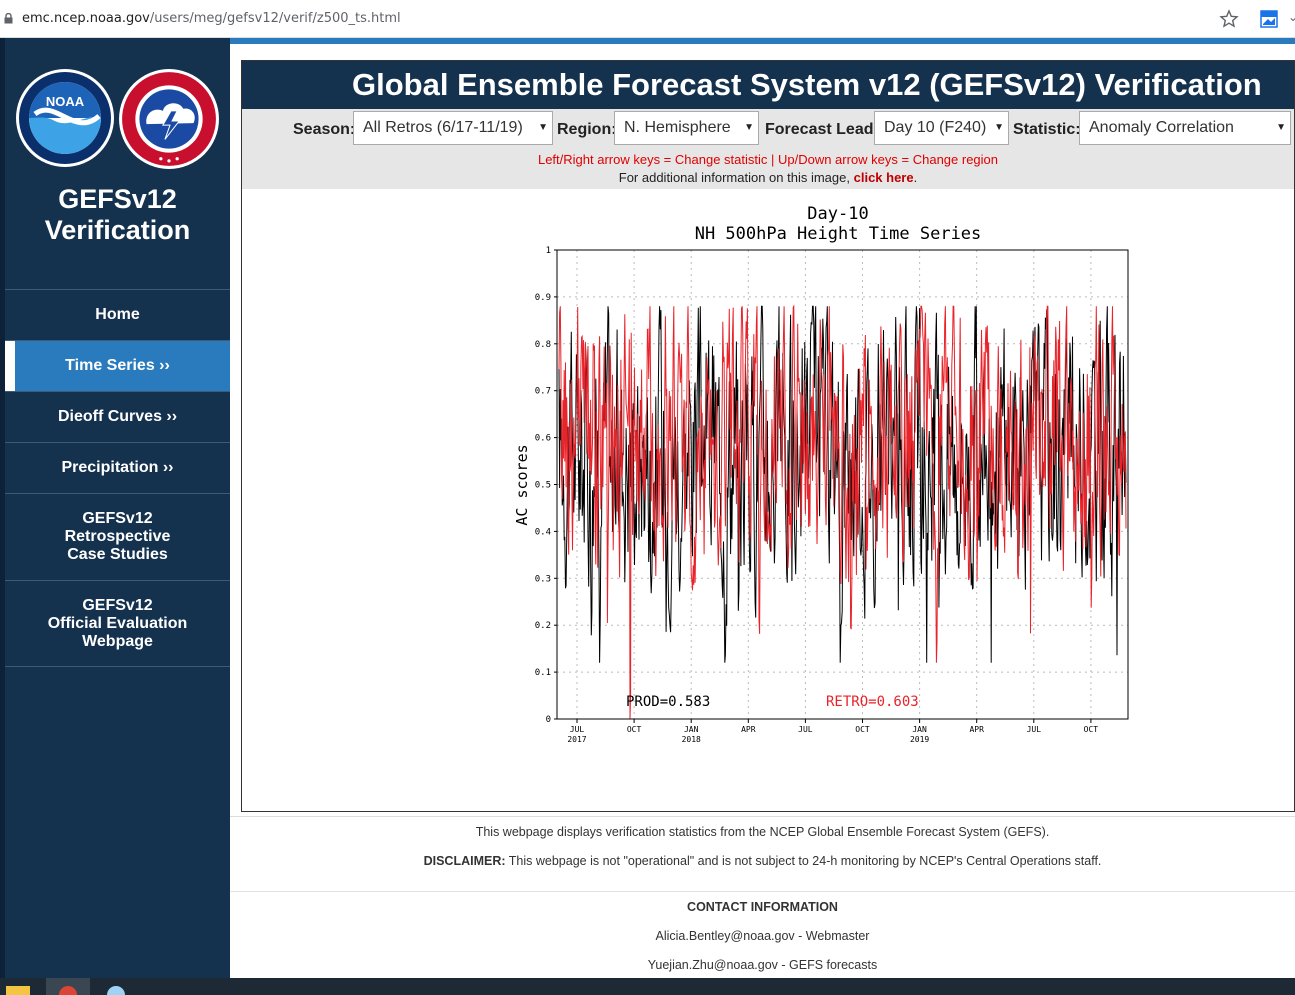 This screenshot has width=1295, height=995. Describe the element at coordinates (543, 345) in the screenshot. I see `y-tick-label: 0.8` at that location.